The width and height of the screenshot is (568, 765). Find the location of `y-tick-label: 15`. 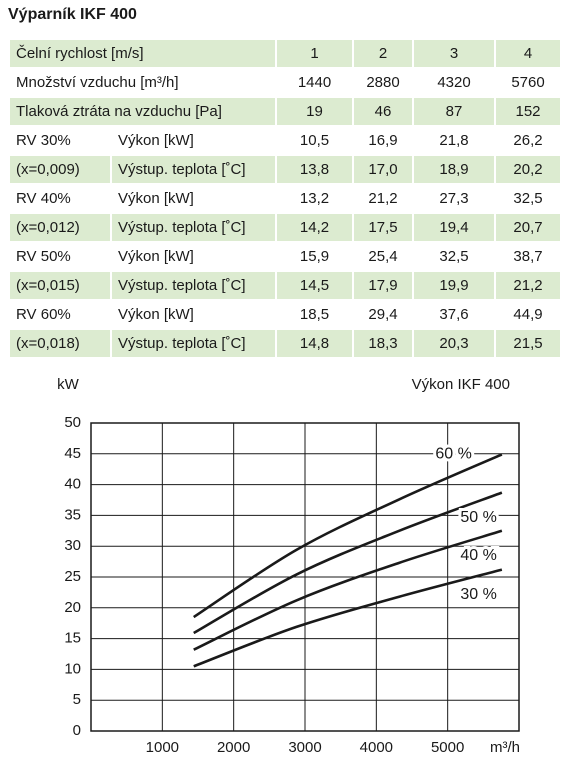

y-tick-label: 15 is located at coordinates (72, 638).